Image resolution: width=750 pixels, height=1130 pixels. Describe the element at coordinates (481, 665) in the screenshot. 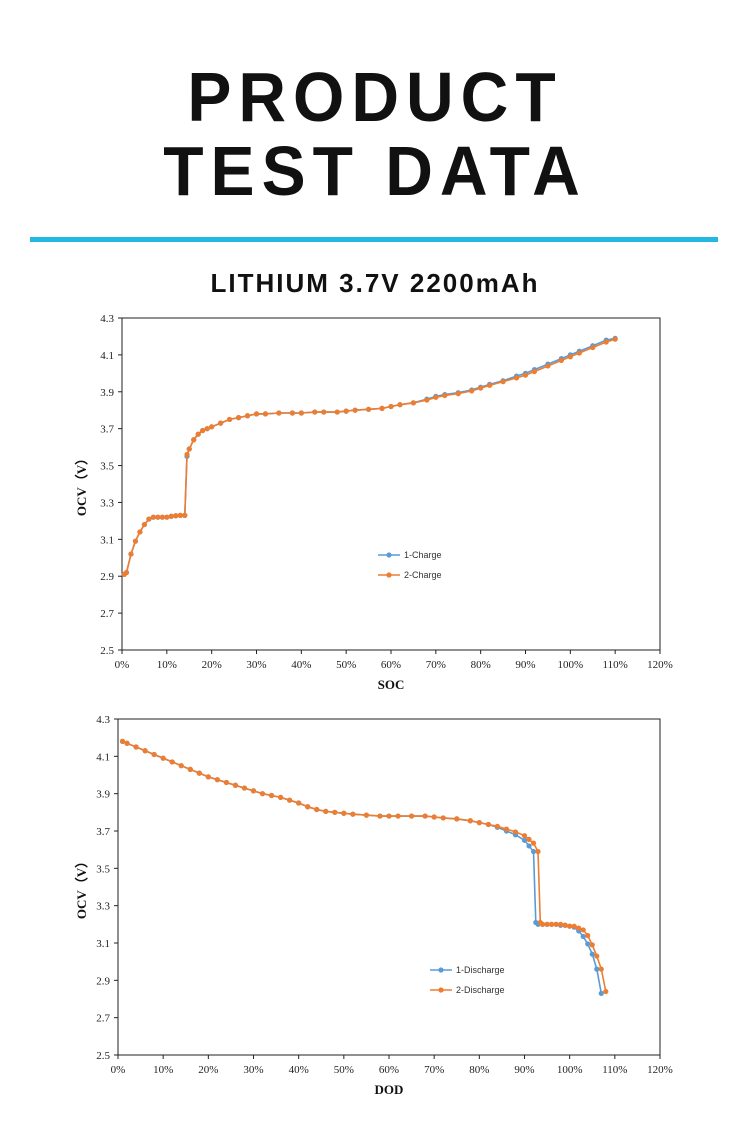

I see `charge-x-tick-label: 80%` at that location.